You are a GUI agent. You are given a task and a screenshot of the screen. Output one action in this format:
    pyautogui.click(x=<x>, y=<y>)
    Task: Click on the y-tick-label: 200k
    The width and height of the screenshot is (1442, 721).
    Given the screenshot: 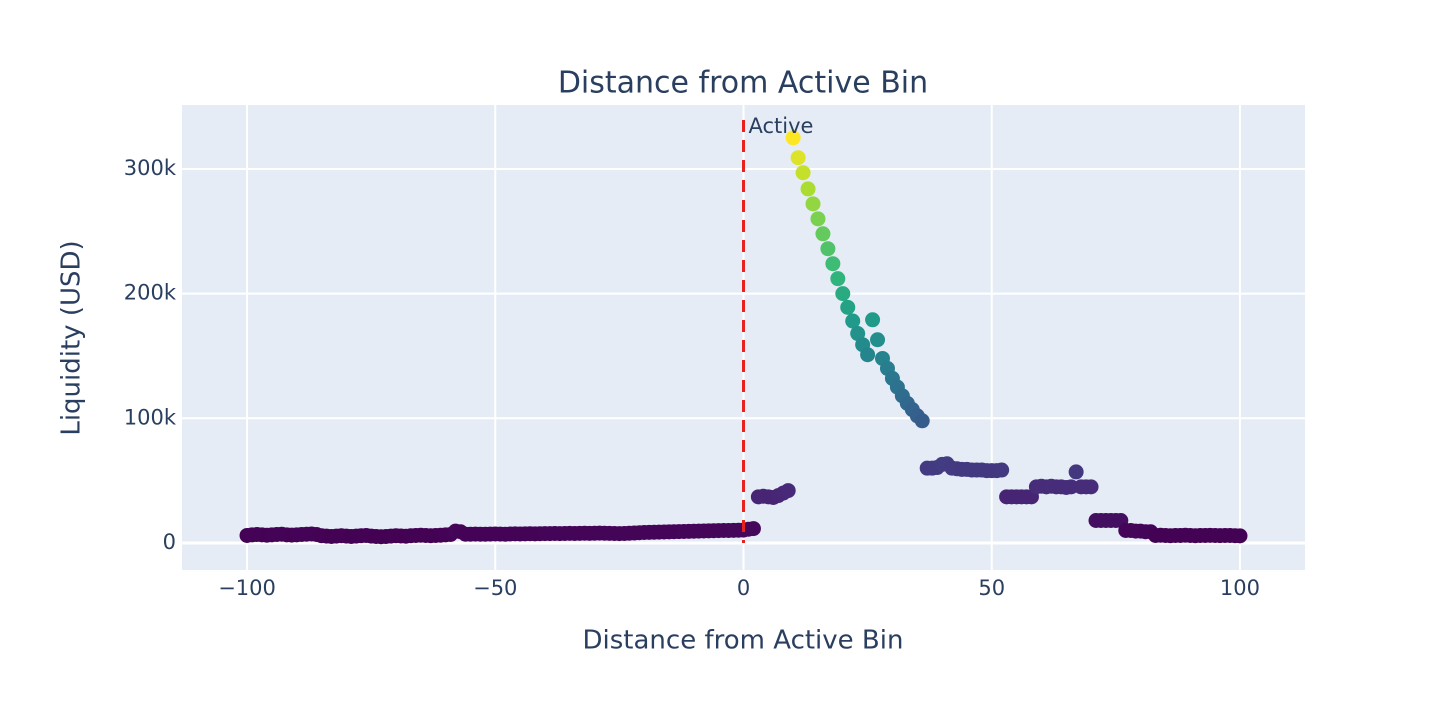 What is the action you would take?
    pyautogui.click(x=150, y=293)
    